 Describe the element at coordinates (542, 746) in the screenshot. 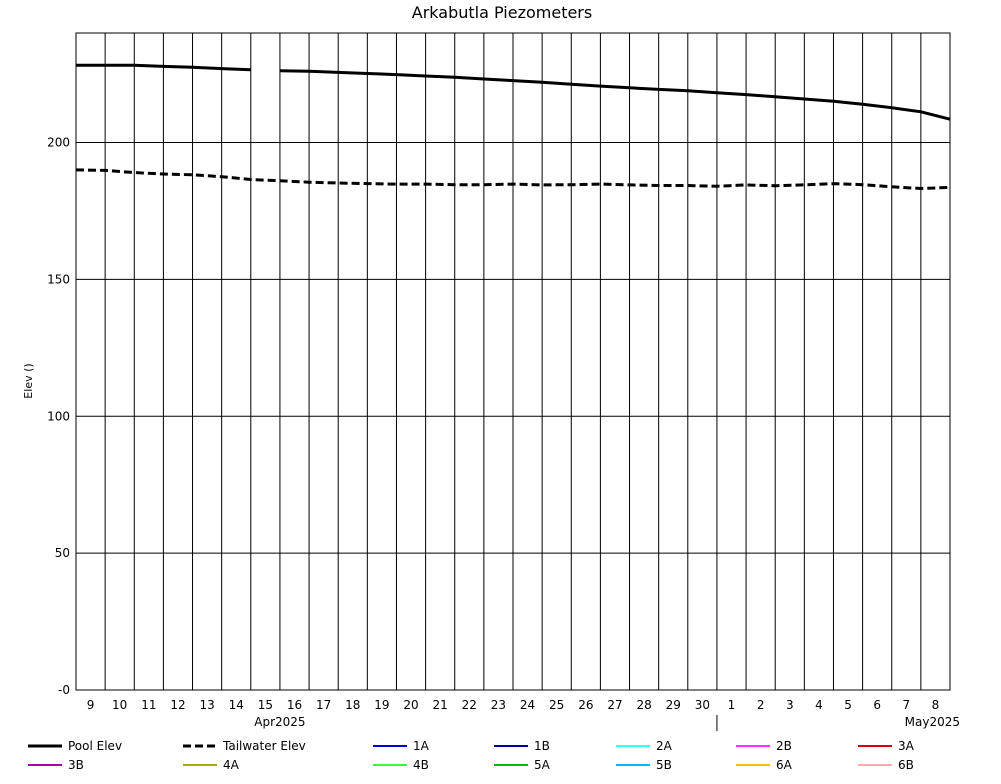

I see `legend-label: 1B` at that location.